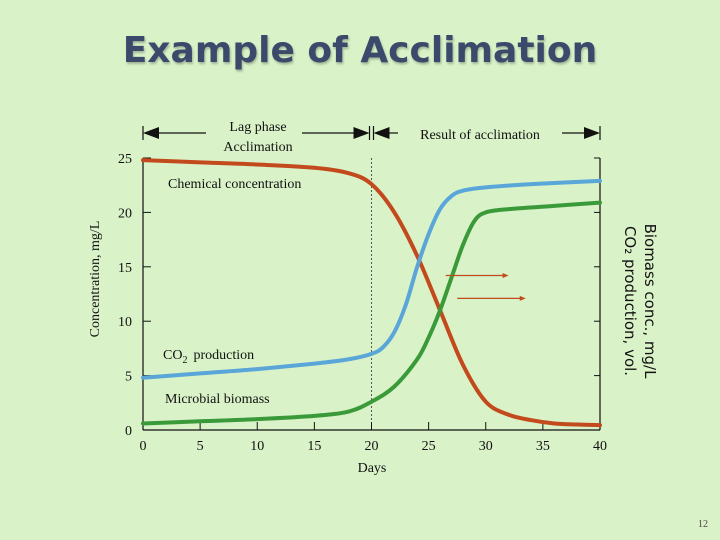  What do you see at coordinates (372, 446) in the screenshot?
I see `x-tick-label: 20` at bounding box center [372, 446].